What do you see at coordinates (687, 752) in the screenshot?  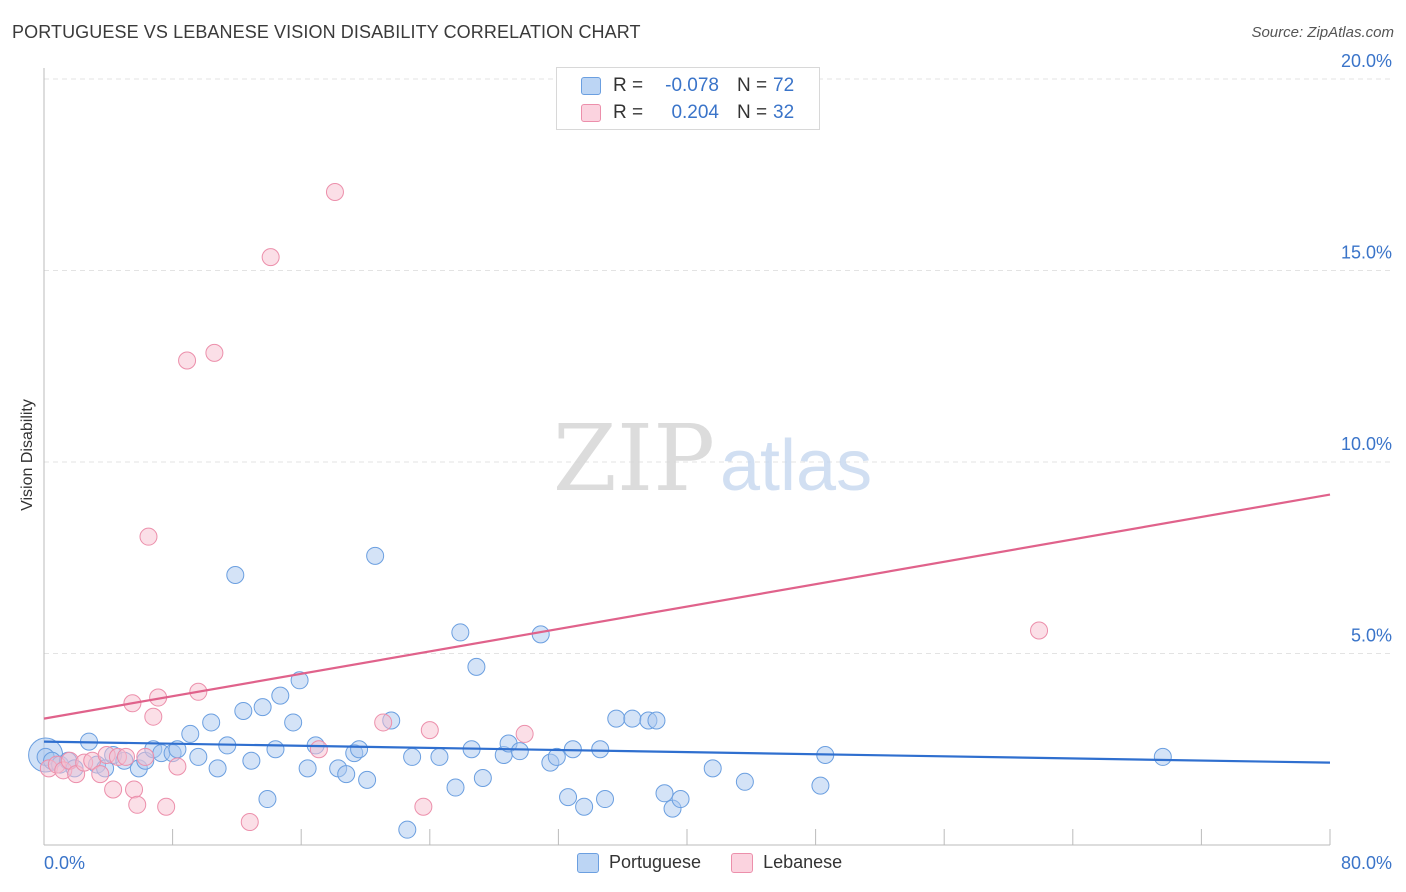 I see `portuguese-trend-line` at bounding box center [687, 752].